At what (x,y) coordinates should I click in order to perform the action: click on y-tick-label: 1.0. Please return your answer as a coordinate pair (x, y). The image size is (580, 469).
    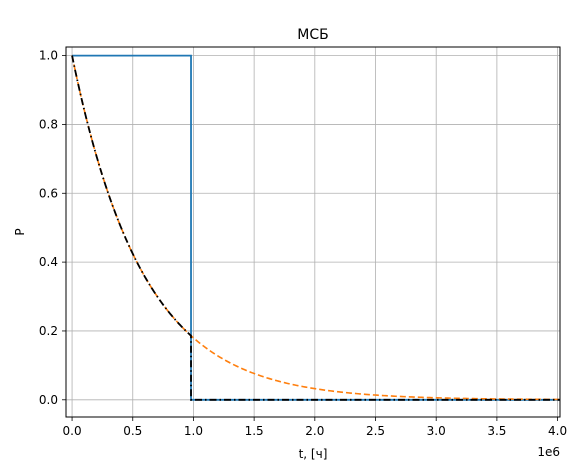
    Looking at the image, I should click on (48, 56).